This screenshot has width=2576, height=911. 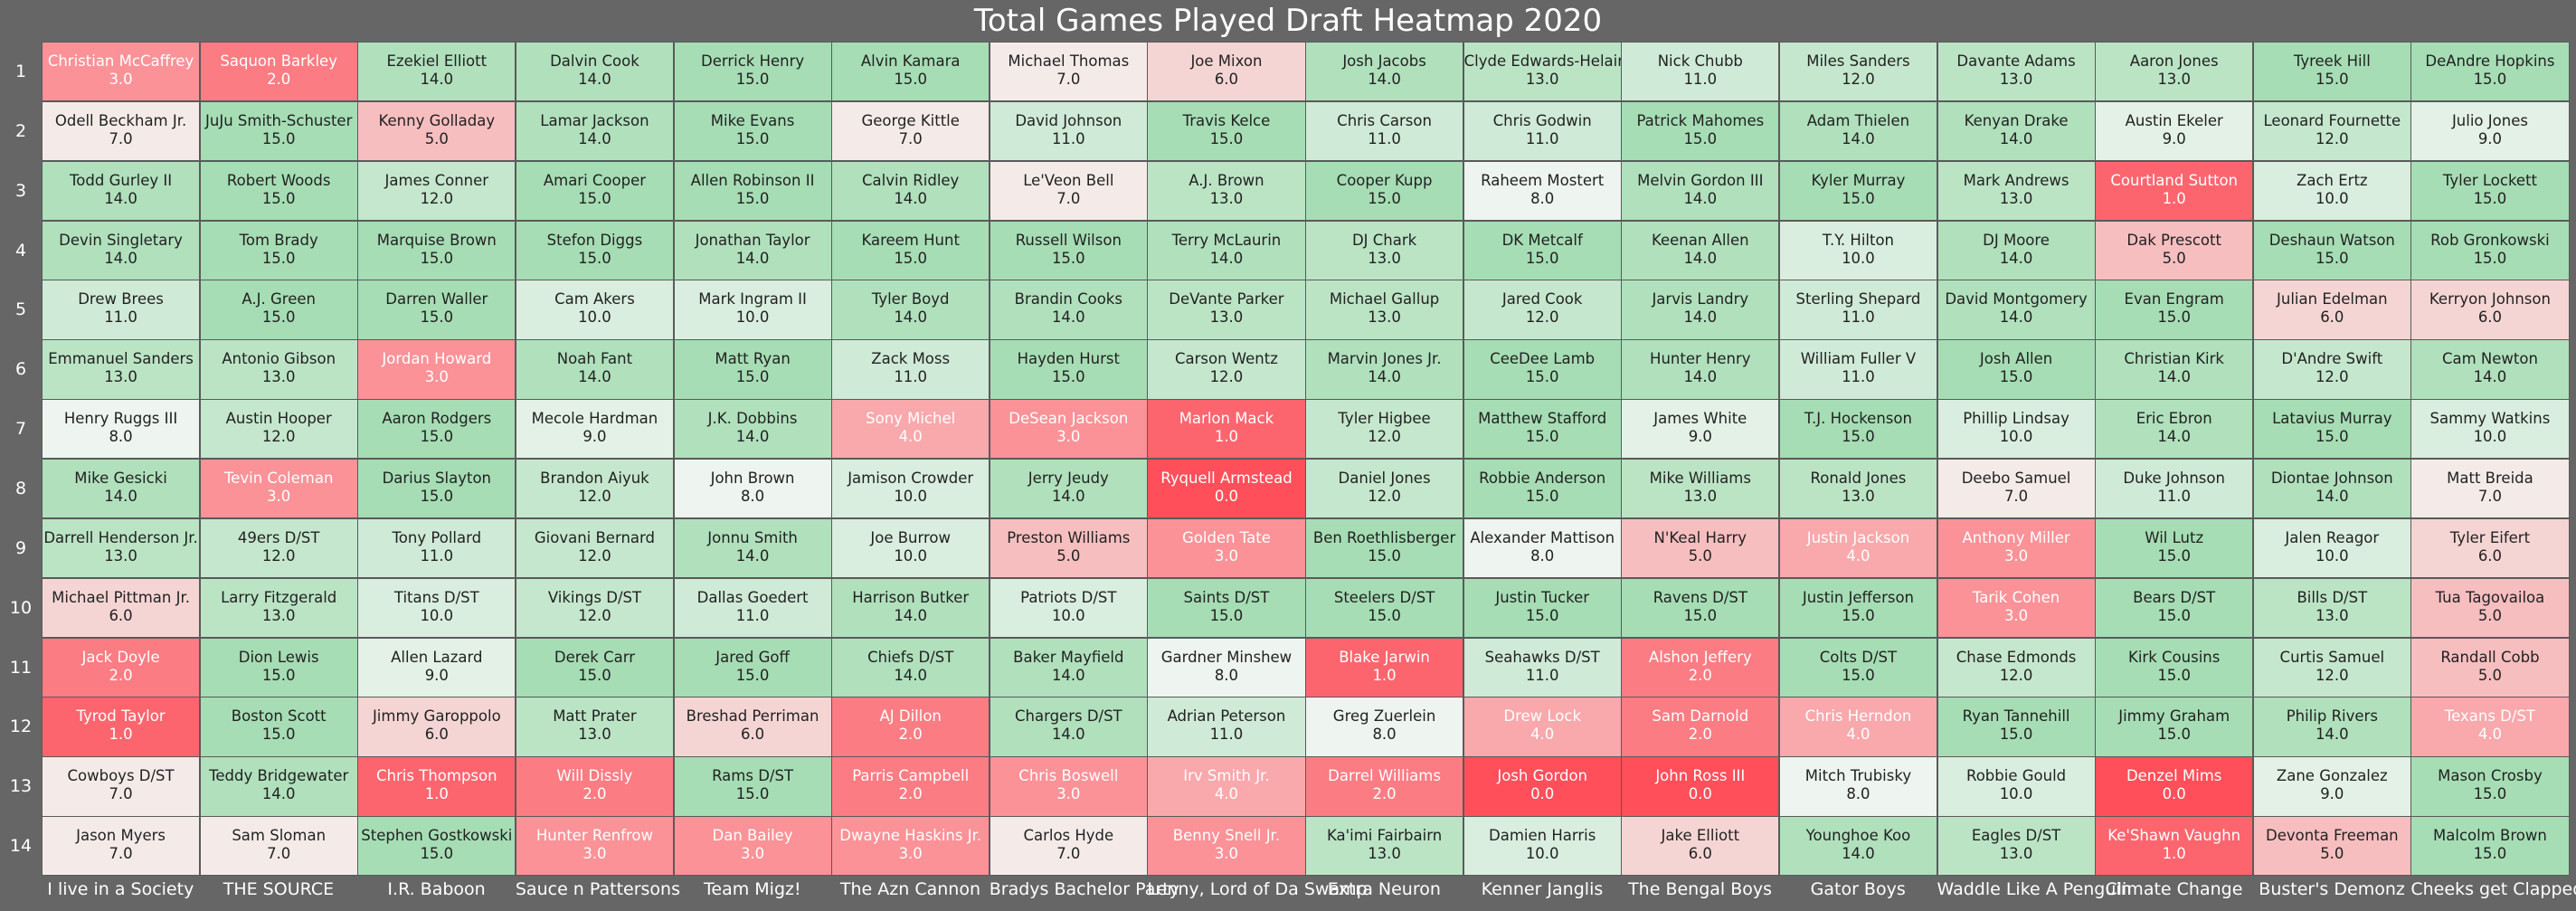 What do you see at coordinates (752, 429) in the screenshot?
I see `heatmap-cell: J.K. Dobbins 14.0` at bounding box center [752, 429].